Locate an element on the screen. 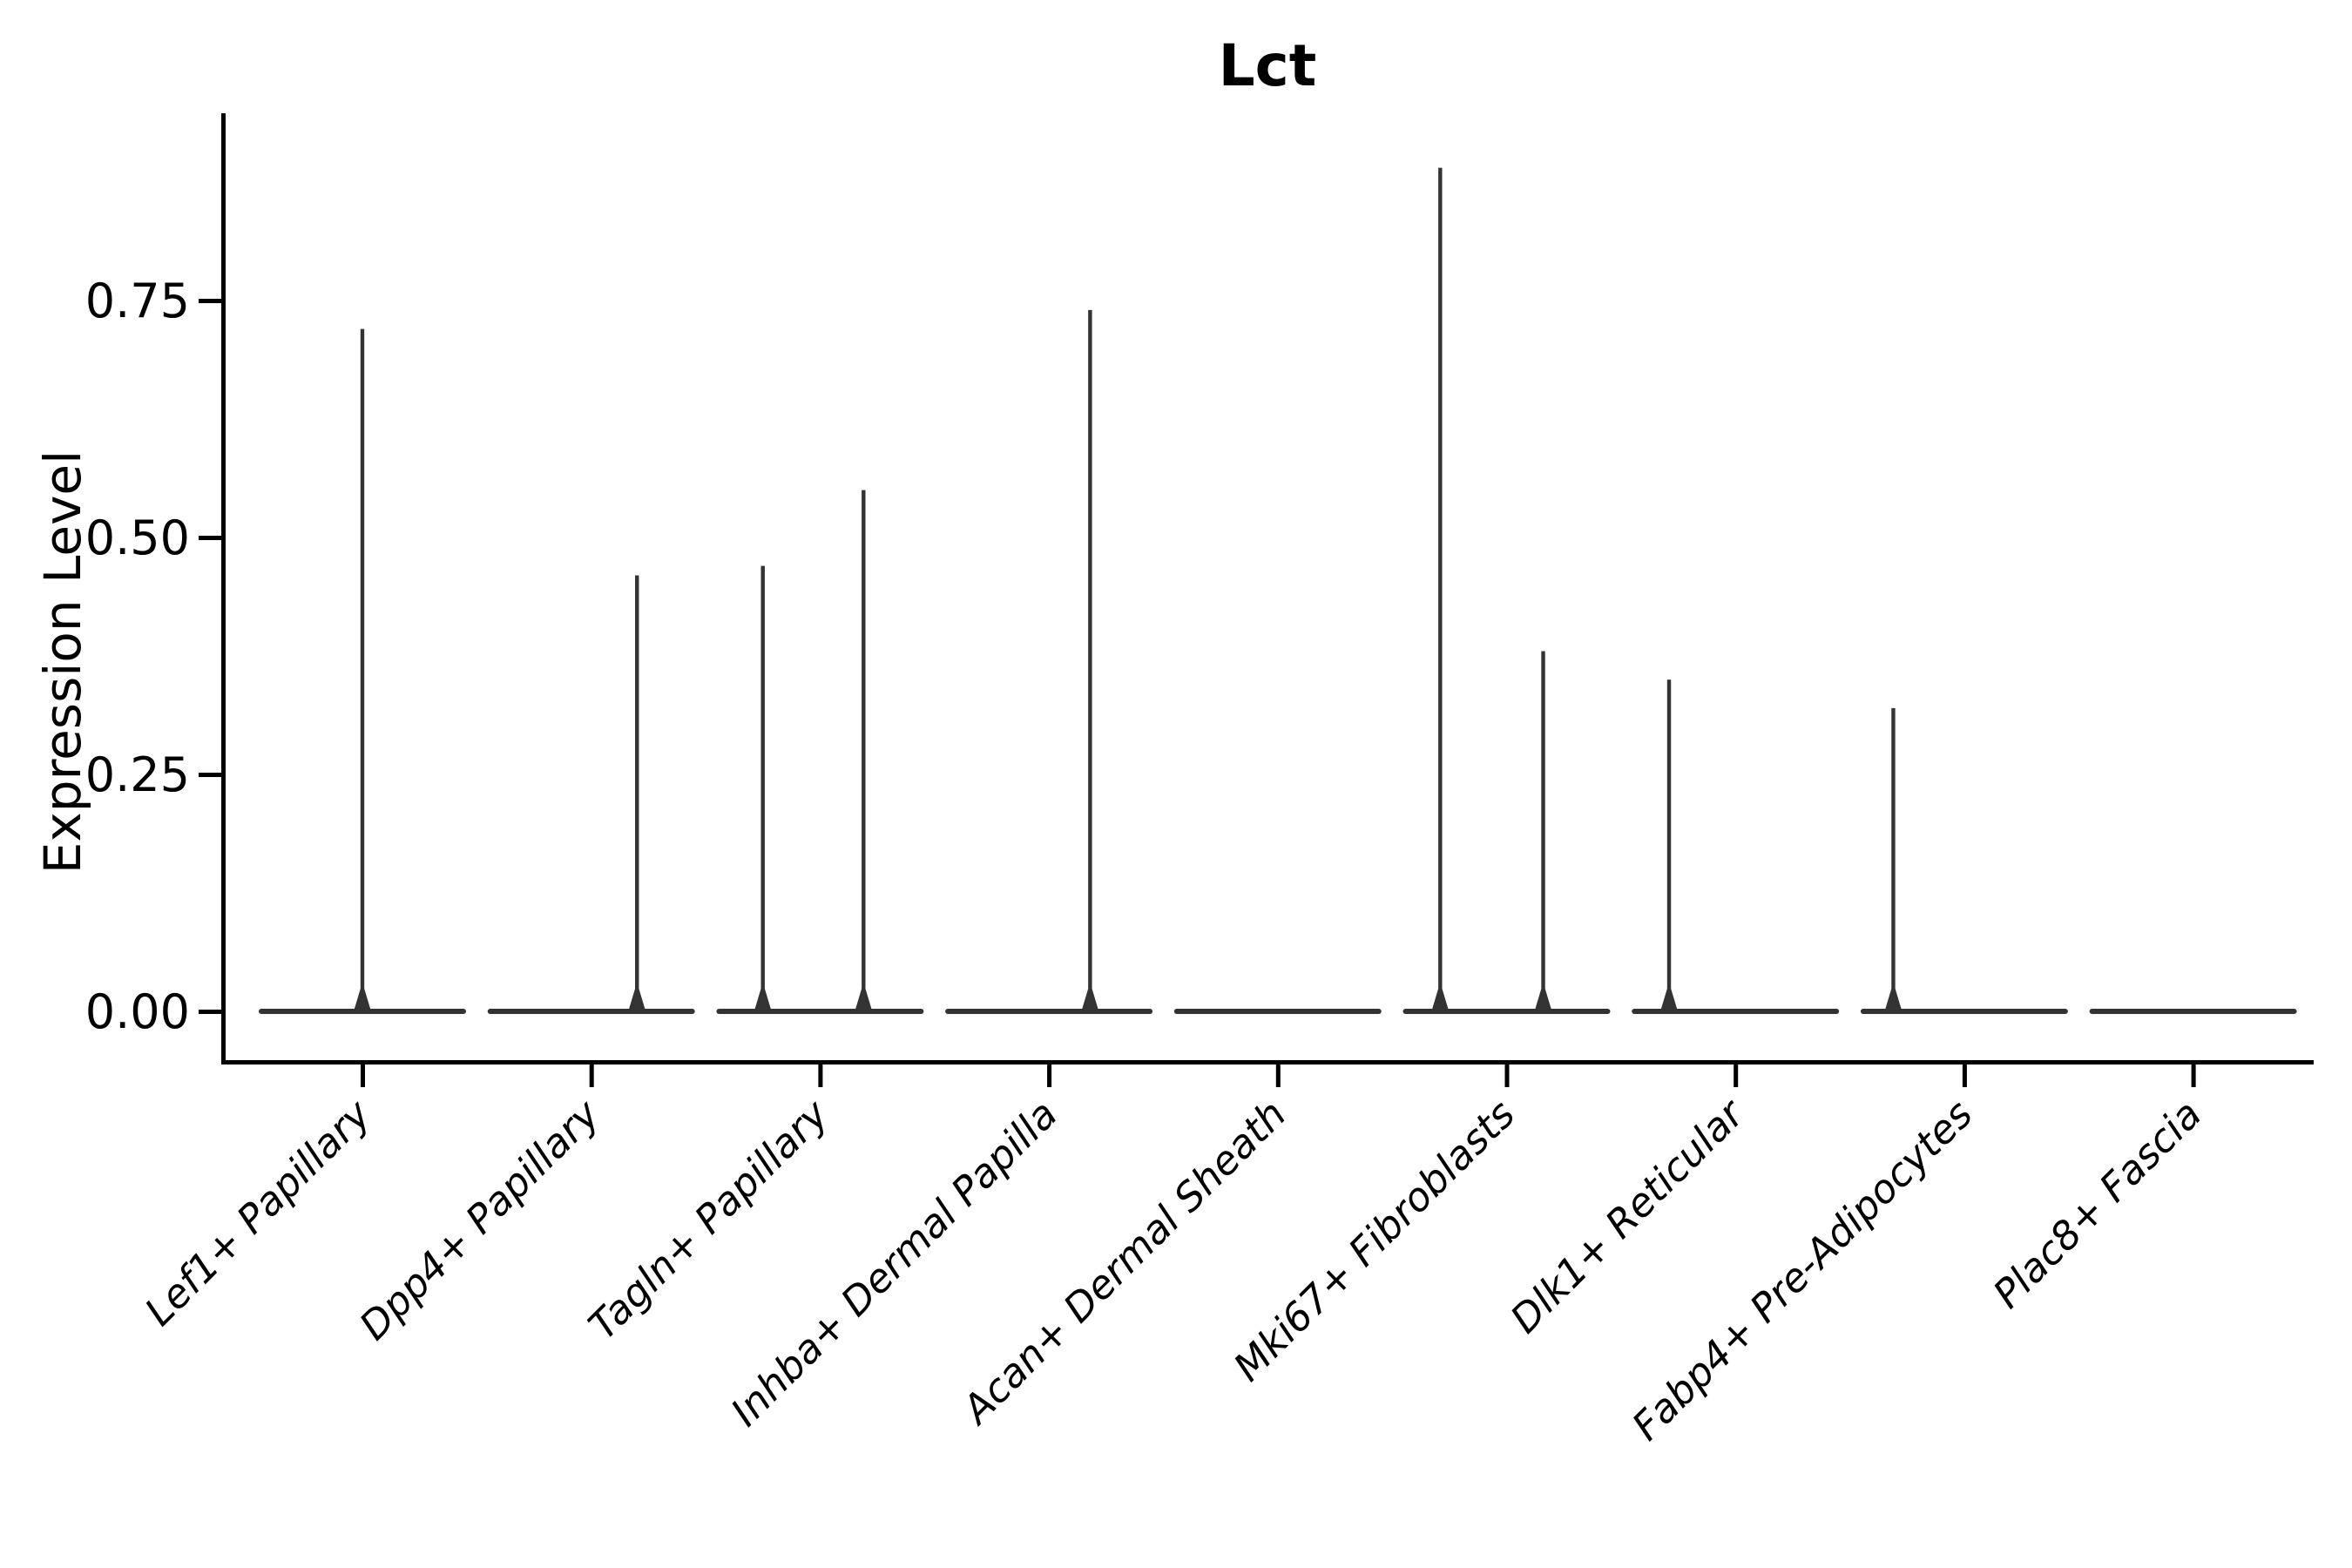 The image size is (2352, 1568). x-axis-line is located at coordinates (1267, 1062).